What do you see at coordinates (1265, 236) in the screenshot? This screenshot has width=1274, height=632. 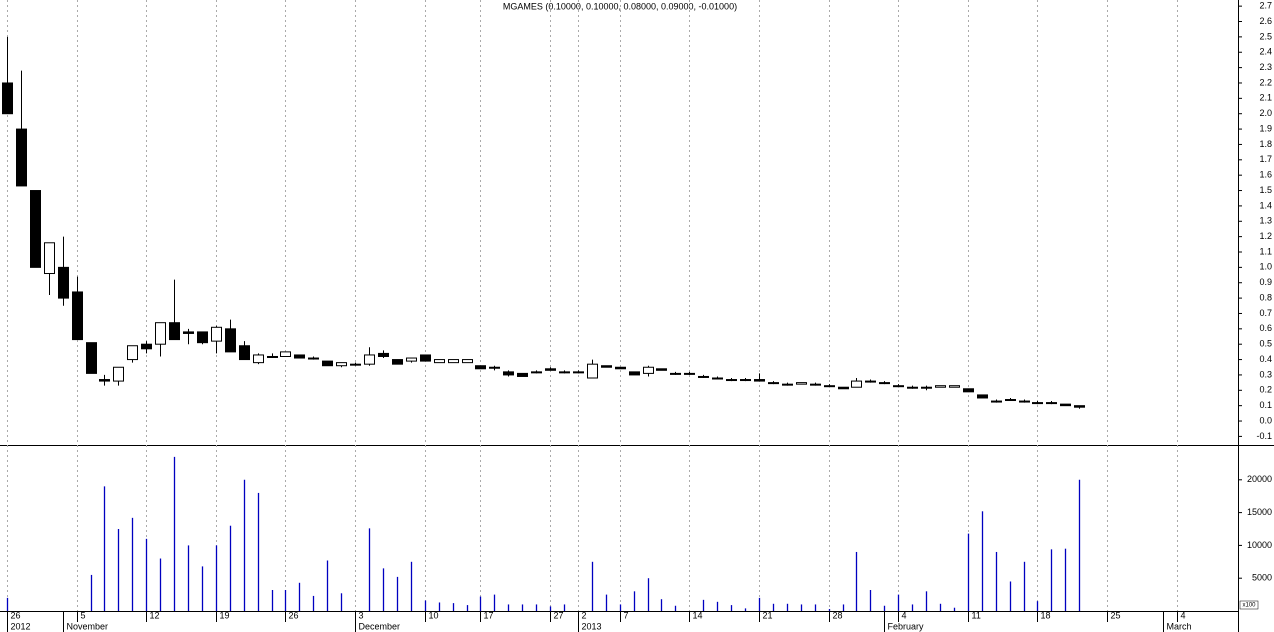 I see `y-tick-label: 1.2` at bounding box center [1265, 236].